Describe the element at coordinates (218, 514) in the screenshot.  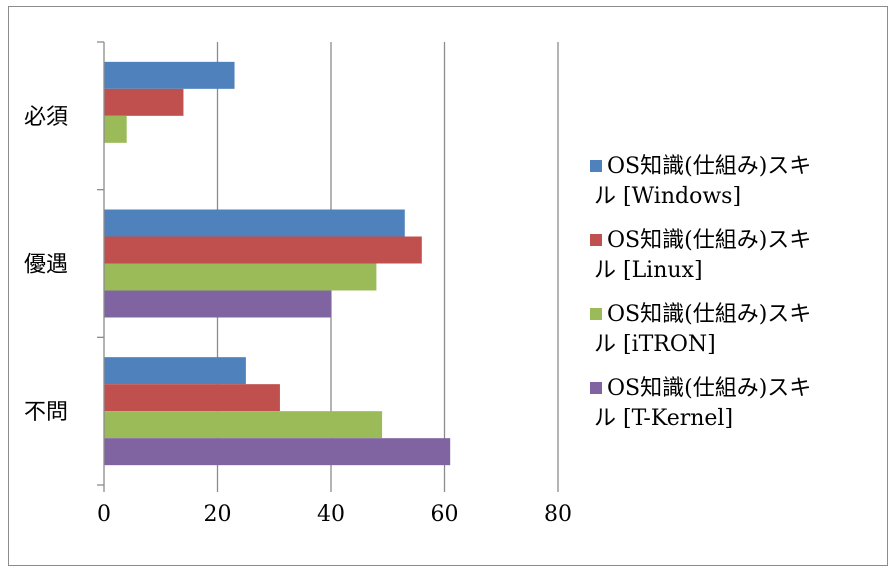
I see `x-tick-label: 20` at that location.